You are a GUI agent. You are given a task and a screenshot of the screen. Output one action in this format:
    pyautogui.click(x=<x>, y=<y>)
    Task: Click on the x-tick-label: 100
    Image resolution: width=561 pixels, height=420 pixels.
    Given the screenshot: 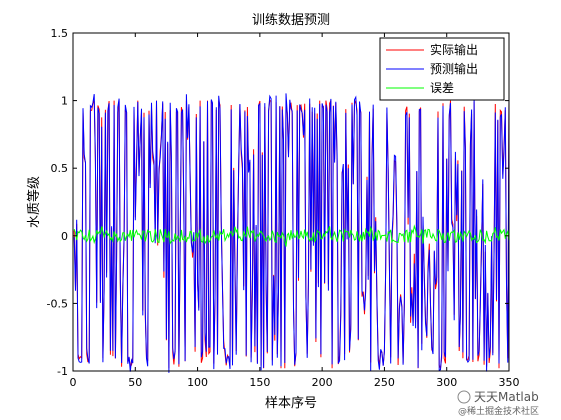 What is the action you would take?
    pyautogui.click(x=197, y=382)
    